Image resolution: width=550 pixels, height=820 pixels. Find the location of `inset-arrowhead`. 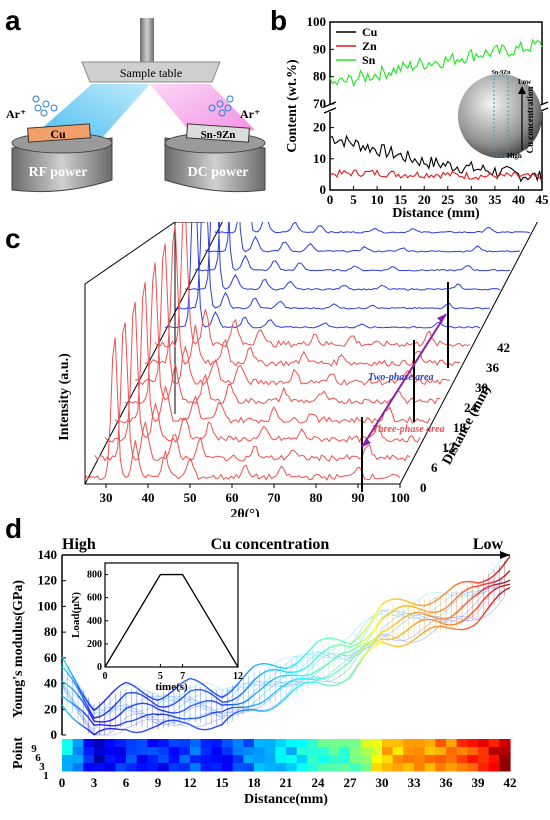

inset-arrowhead is located at coordinates (522, 90).